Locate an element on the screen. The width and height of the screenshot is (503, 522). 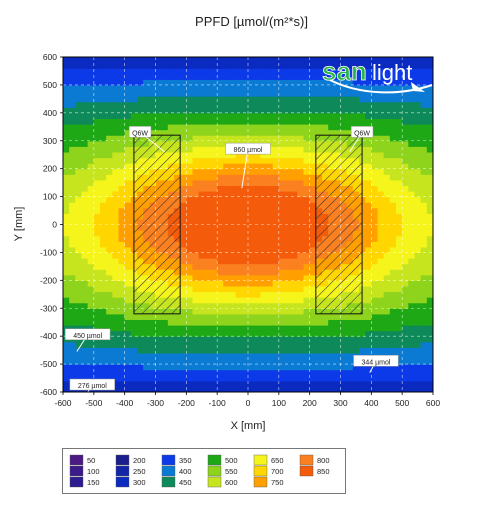
y-tick-label: 500 is located at coordinates (50, 85).